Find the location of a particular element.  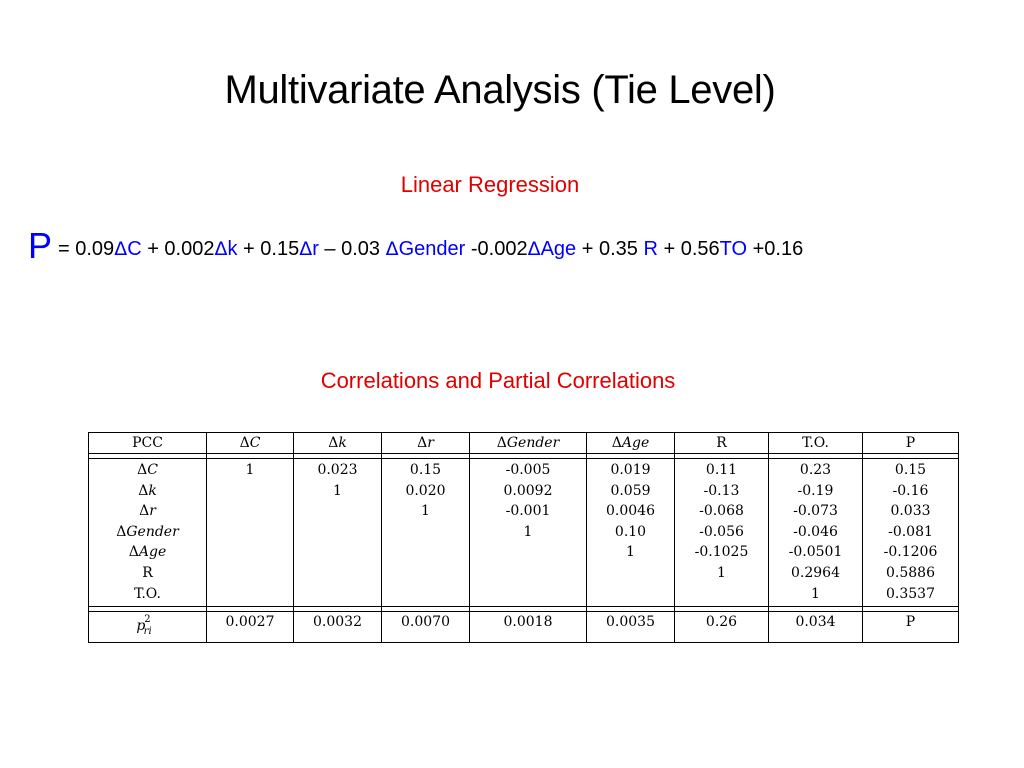

row-label-to: T.O. is located at coordinates (147, 593).